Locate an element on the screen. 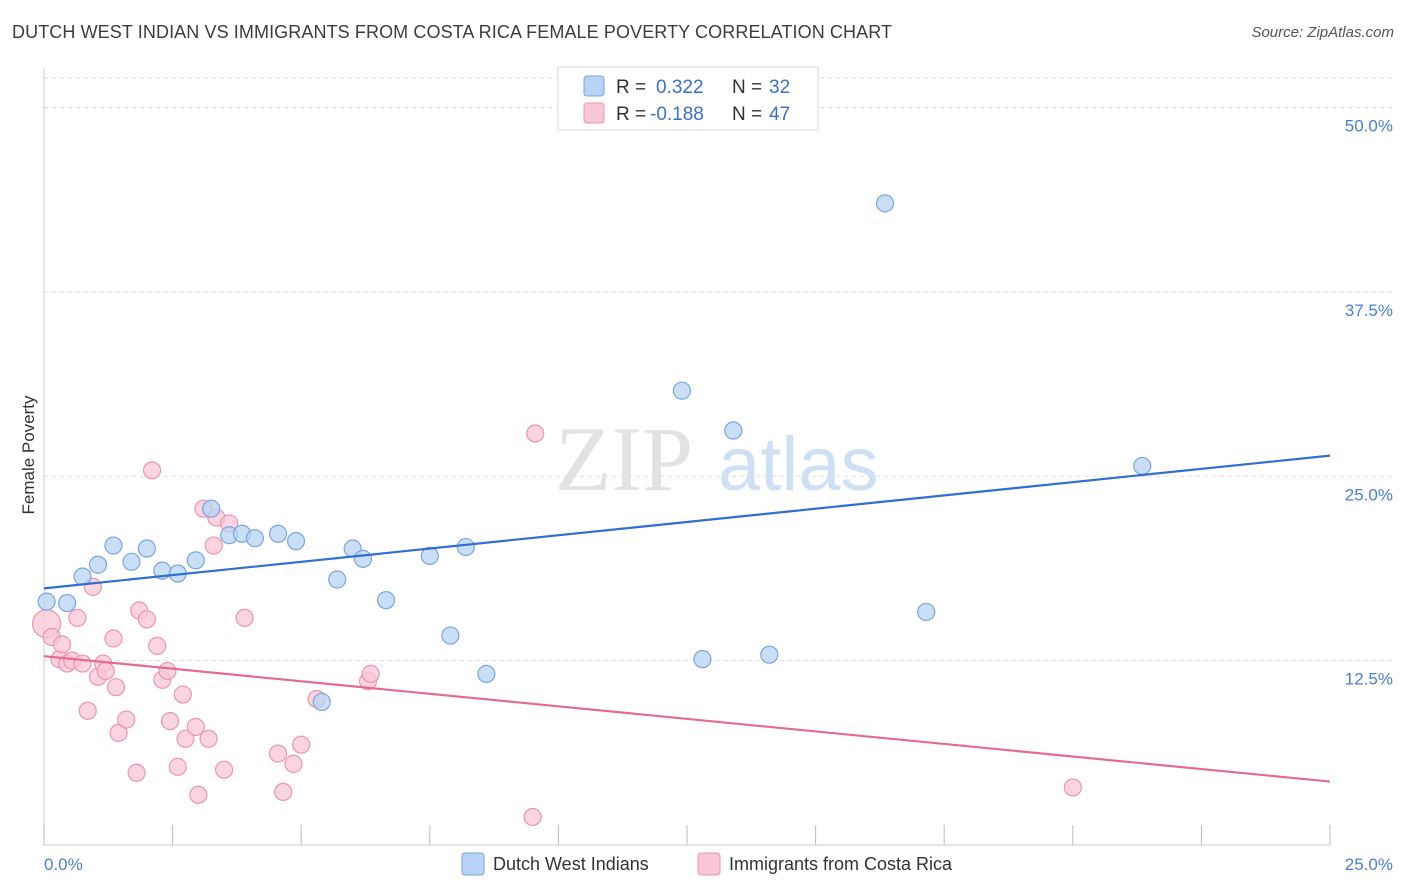 Image resolution: width=1406 pixels, height=892 pixels. legend-r-value-2: -0.188 is located at coordinates (677, 114).